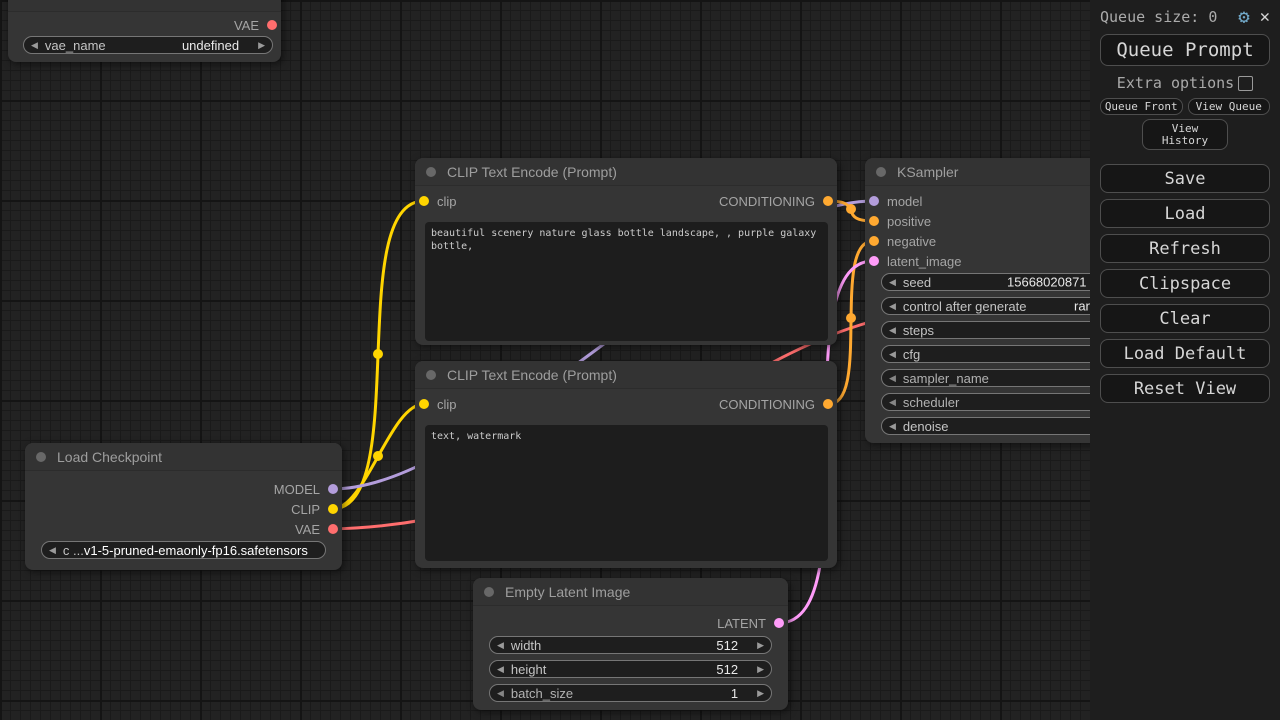  Describe the element at coordinates (630, 669) in the screenshot. I see `height-widget: ◀ height 512 ▶` at that location.